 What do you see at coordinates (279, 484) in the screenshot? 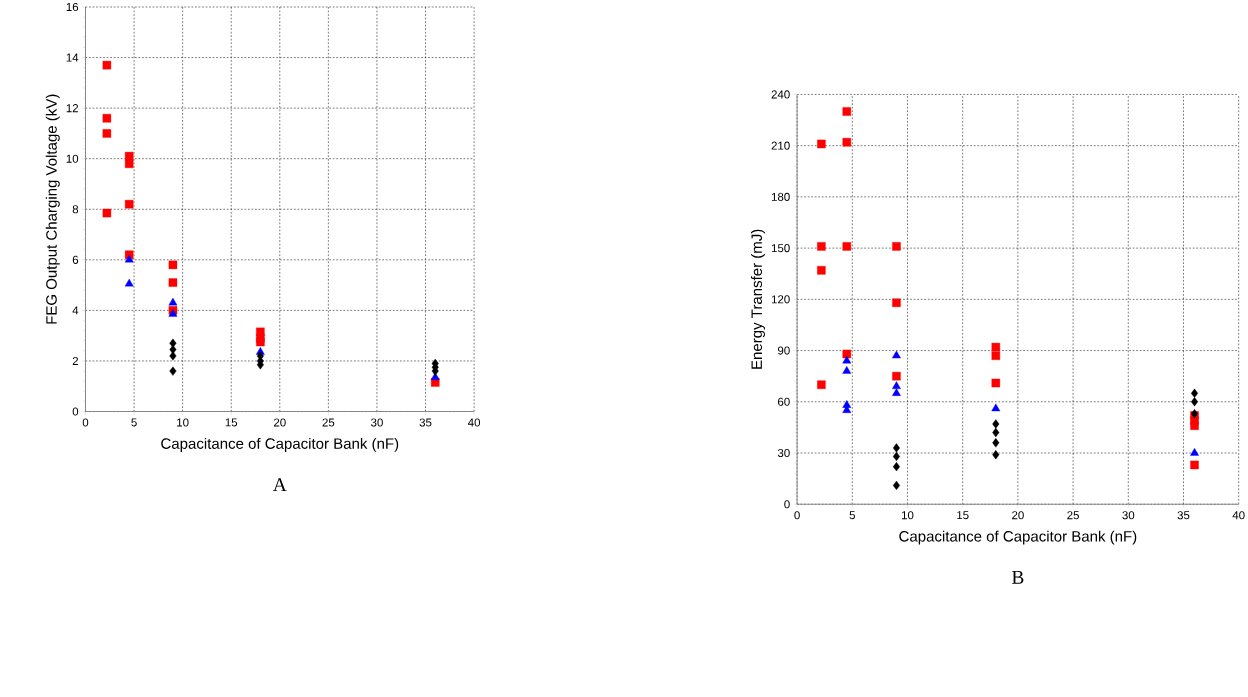
I see `text: A` at bounding box center [279, 484].